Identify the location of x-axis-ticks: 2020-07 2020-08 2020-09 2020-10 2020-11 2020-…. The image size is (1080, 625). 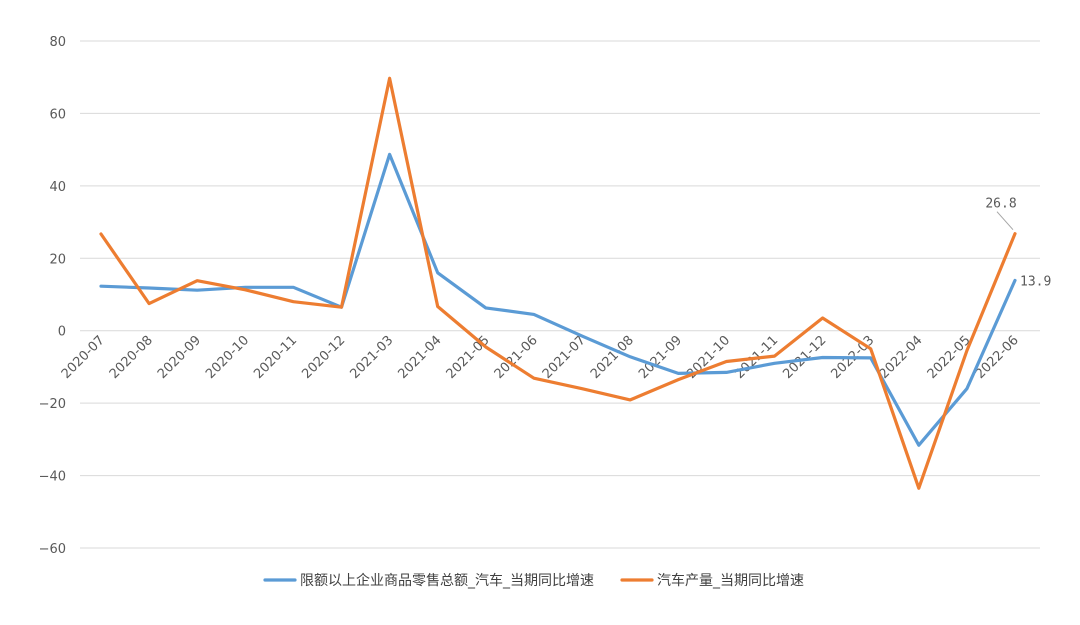
(540, 357).